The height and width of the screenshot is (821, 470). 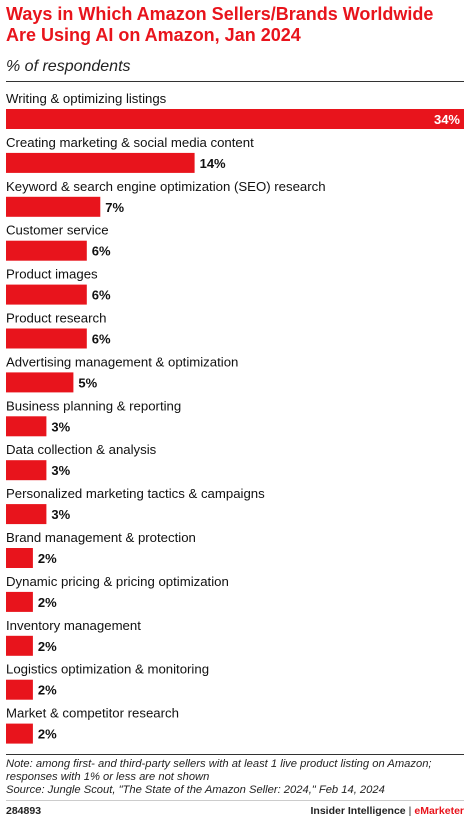 I want to click on category-label: Business planning & reporting, so click(x=93, y=405).